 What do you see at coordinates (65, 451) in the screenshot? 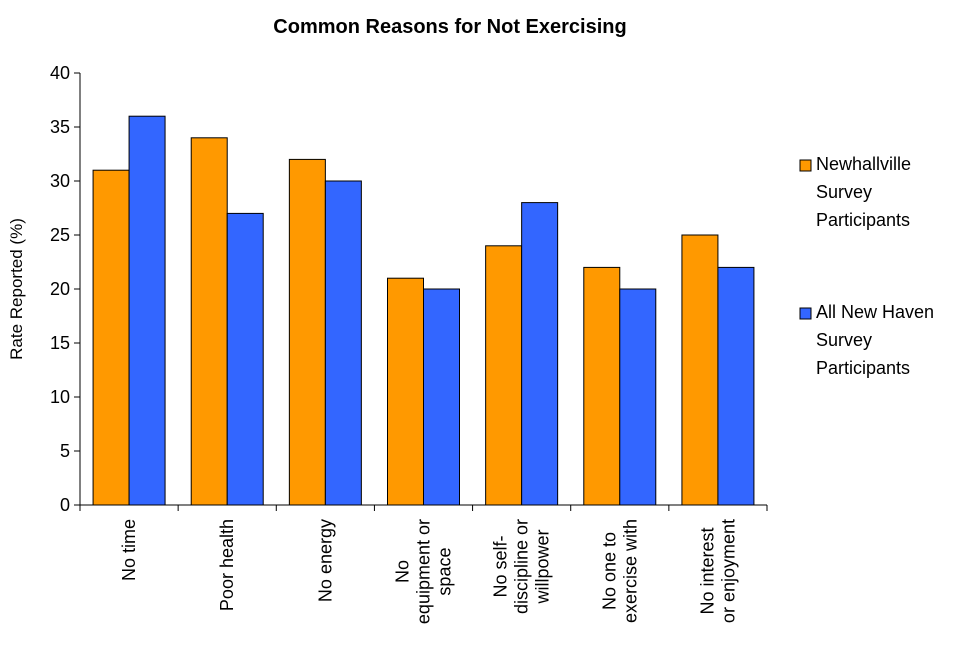
I see `y-tick-label: 5` at bounding box center [65, 451].